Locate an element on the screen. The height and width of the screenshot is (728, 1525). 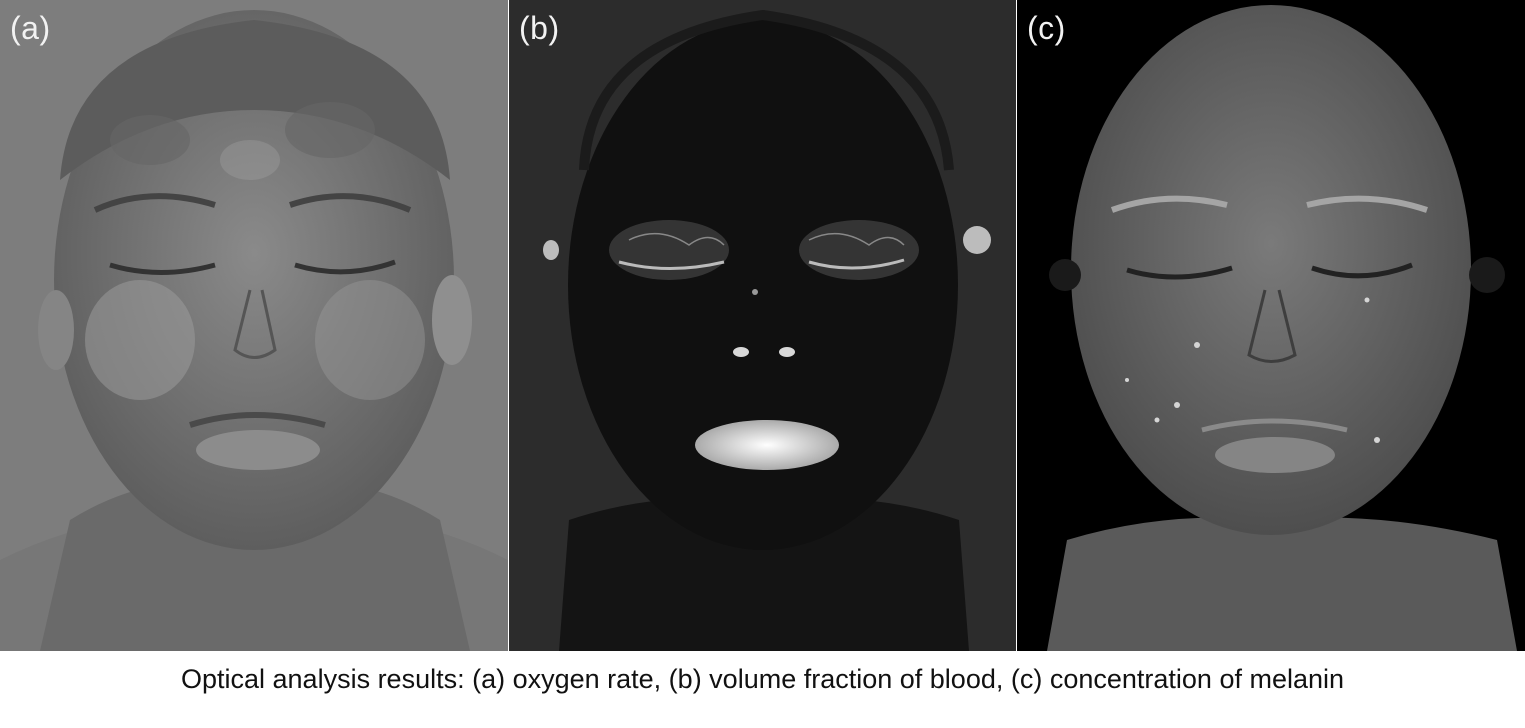
panel-b-label: (b) is located at coordinates (539, 28).